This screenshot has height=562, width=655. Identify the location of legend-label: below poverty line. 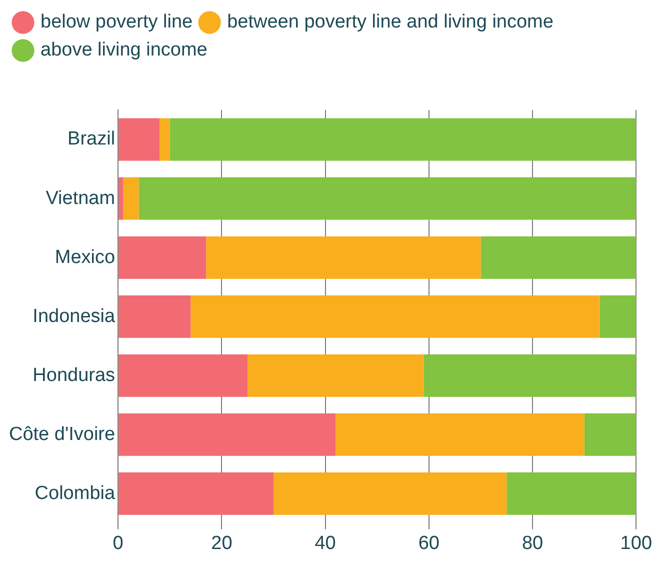
(116, 22).